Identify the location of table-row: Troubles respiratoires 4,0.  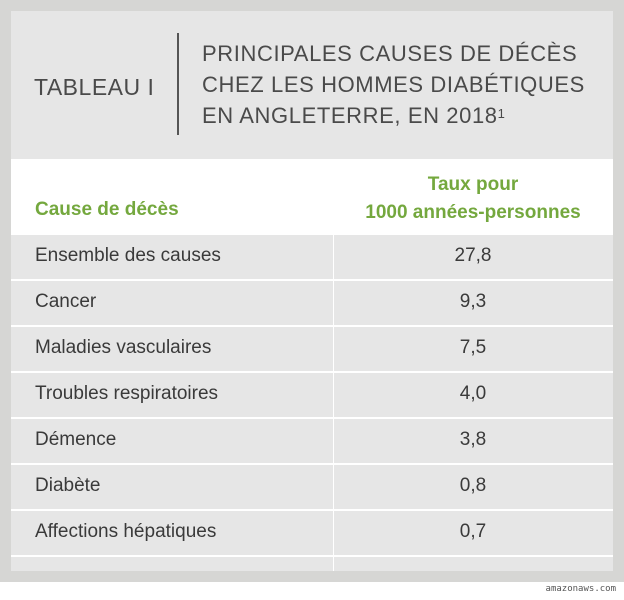
(312, 396).